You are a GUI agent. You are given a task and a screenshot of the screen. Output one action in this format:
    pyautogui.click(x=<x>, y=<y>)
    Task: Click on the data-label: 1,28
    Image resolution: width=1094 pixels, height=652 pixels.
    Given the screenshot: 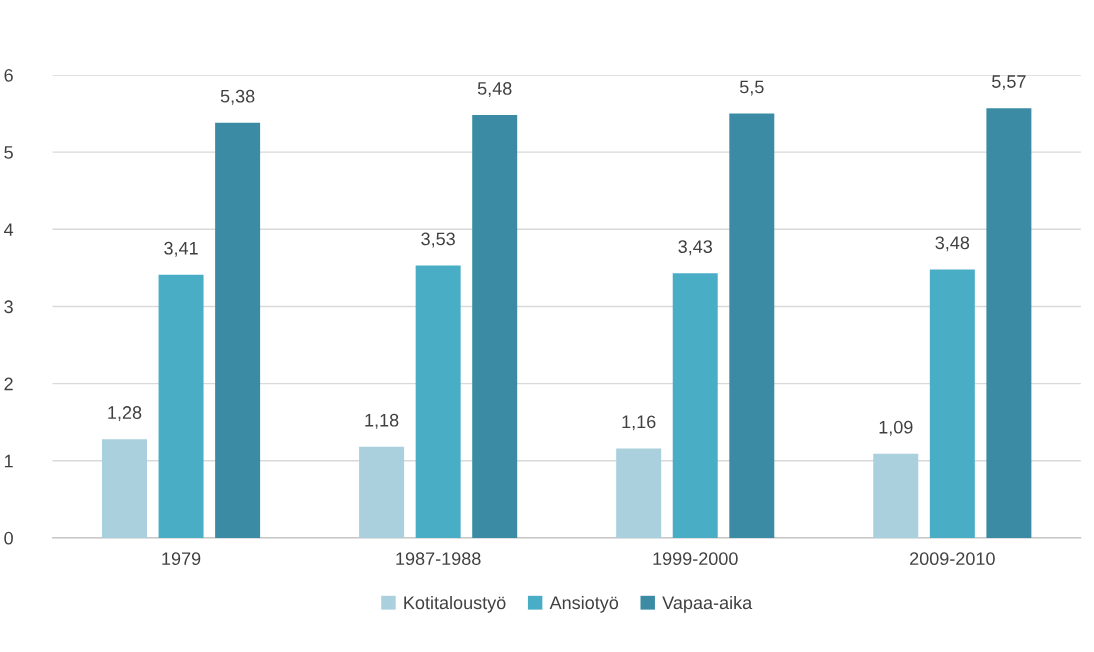 What is the action you would take?
    pyautogui.click(x=125, y=414)
    